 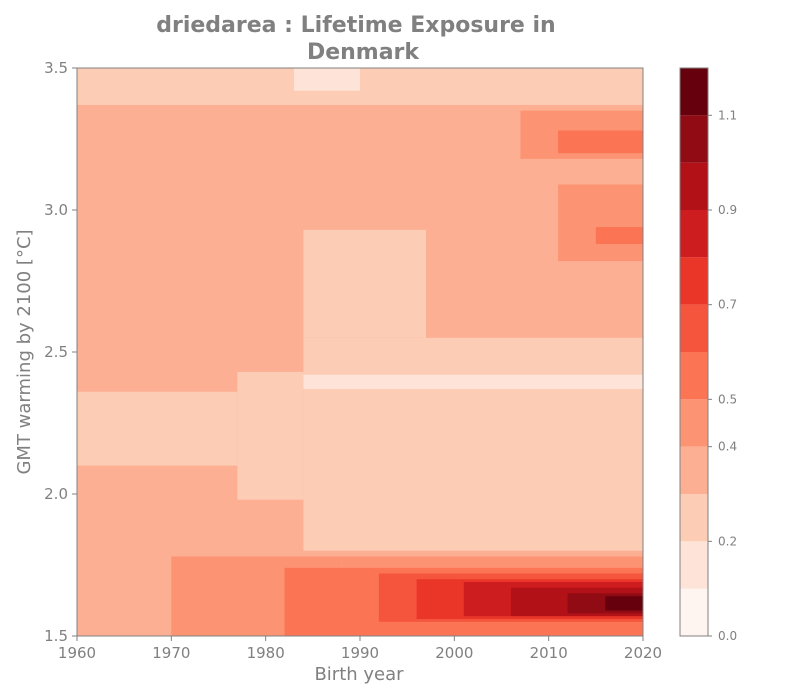 What do you see at coordinates (77, 653) in the screenshot?
I see `x-tick-label: 1960` at bounding box center [77, 653].